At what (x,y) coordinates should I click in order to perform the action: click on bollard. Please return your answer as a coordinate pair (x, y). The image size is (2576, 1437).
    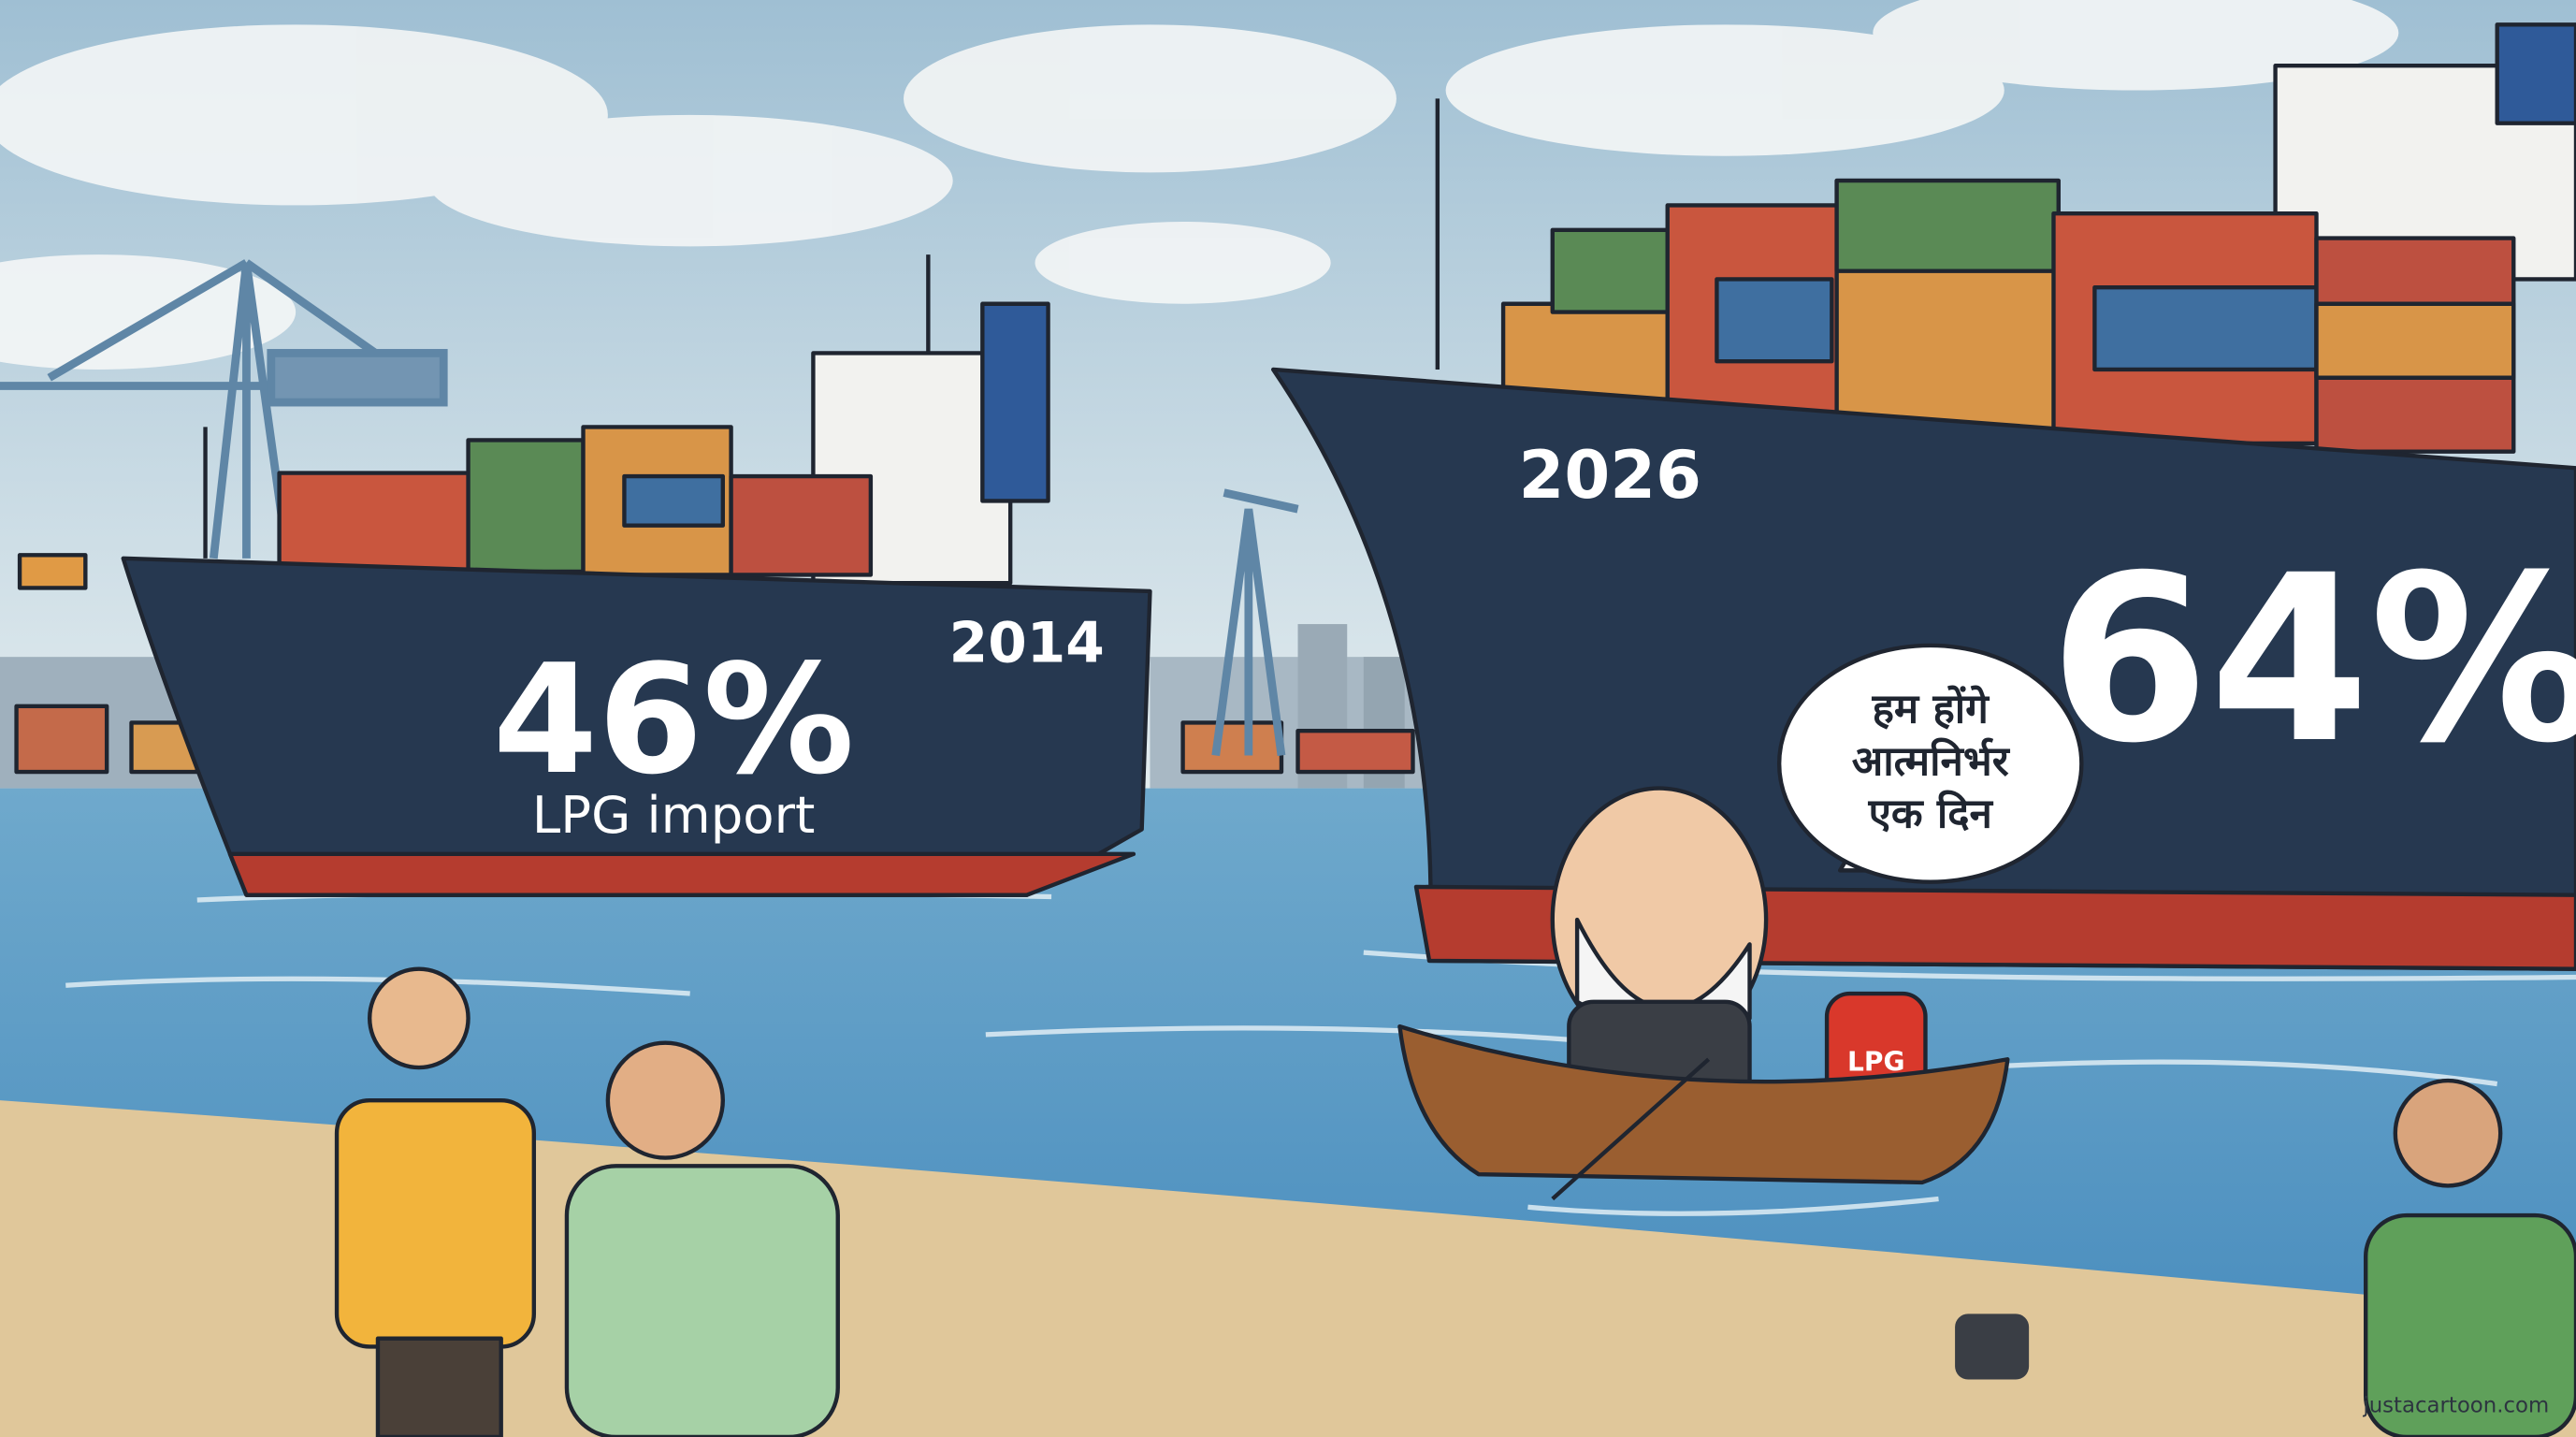
    Looking at the image, I should click on (1992, 1347).